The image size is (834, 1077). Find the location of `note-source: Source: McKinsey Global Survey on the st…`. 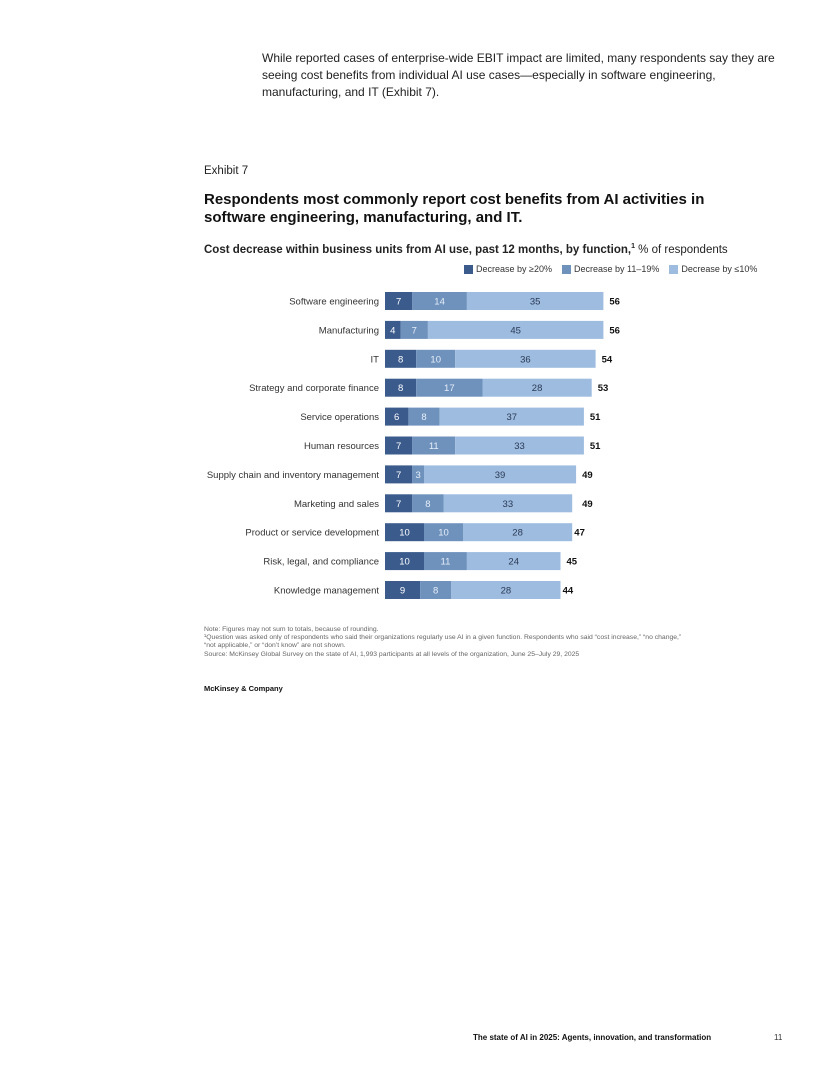

note-source: Source: McKinsey Global Survey on the st… is located at coordinates (392, 654).